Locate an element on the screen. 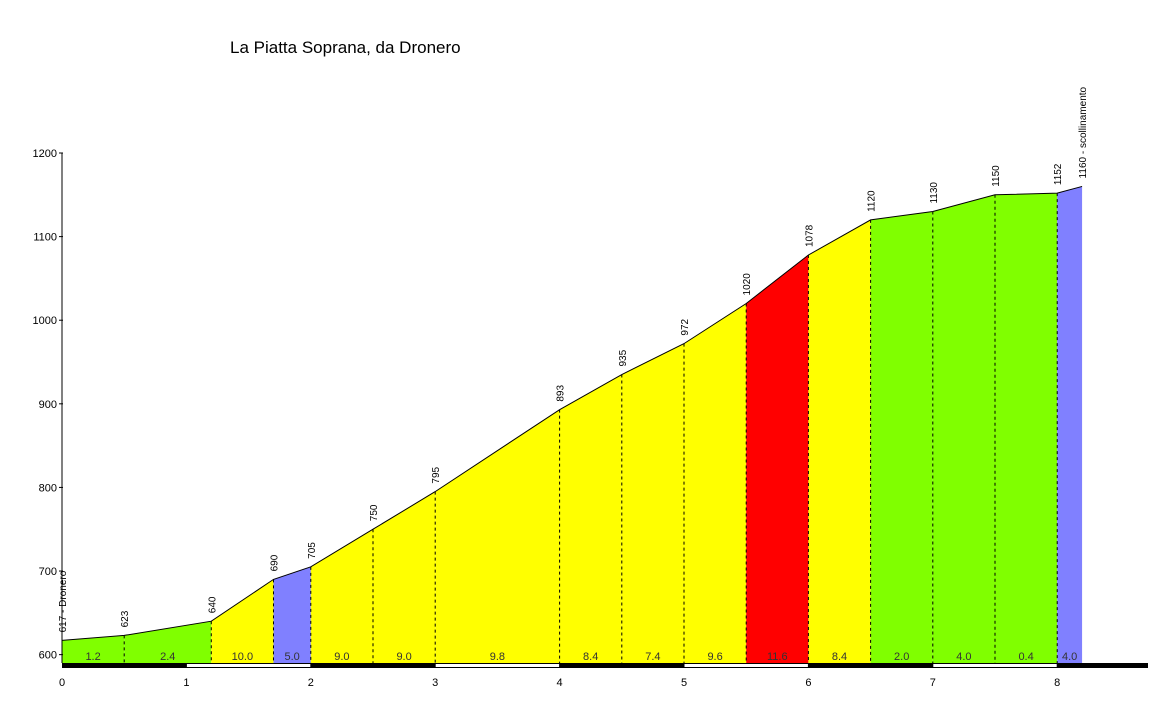 Image resolution: width=1150 pixels, height=720 pixels. elevation-label: 617 - Dronero is located at coordinates (63, 601).